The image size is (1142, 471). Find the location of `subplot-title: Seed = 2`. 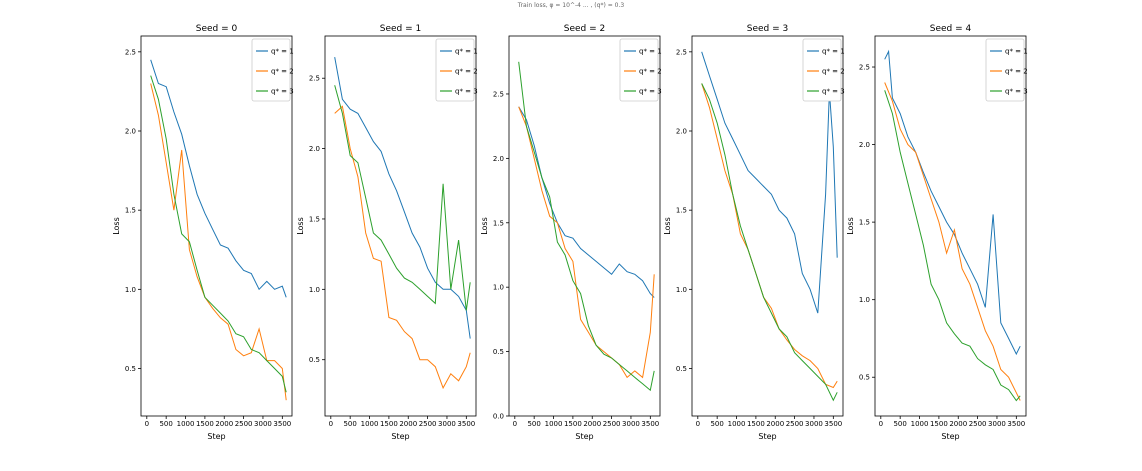

subplot-title: Seed = 2 is located at coordinates (585, 29).